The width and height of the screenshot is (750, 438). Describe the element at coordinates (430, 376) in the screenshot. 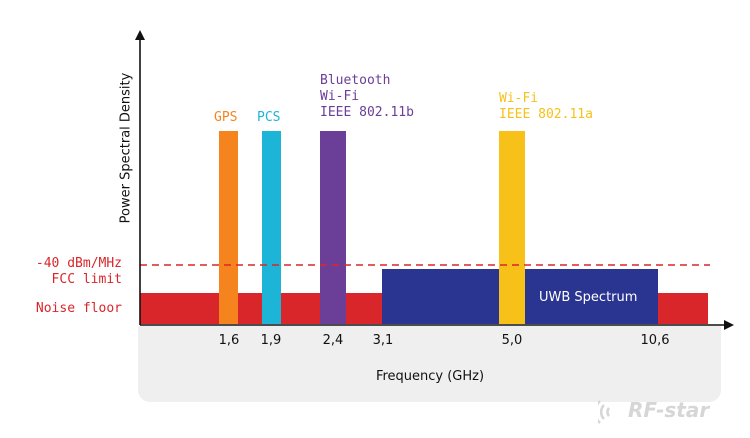

I see `x-axis-title: Frequency (GHz)` at that location.